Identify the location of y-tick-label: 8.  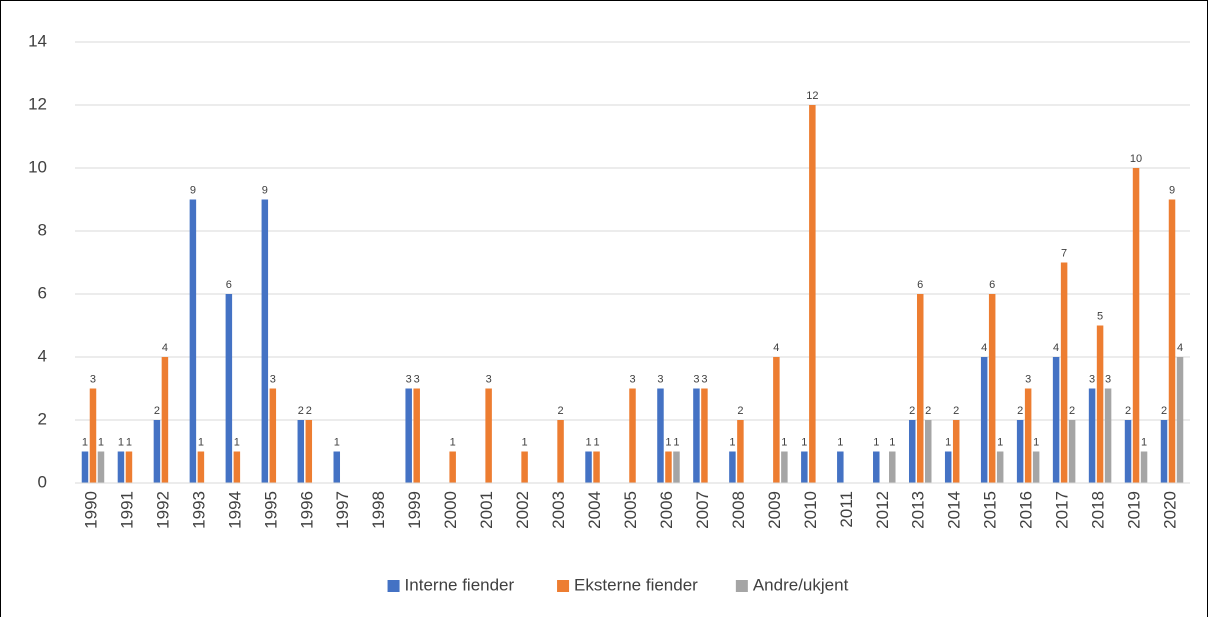
(42, 229).